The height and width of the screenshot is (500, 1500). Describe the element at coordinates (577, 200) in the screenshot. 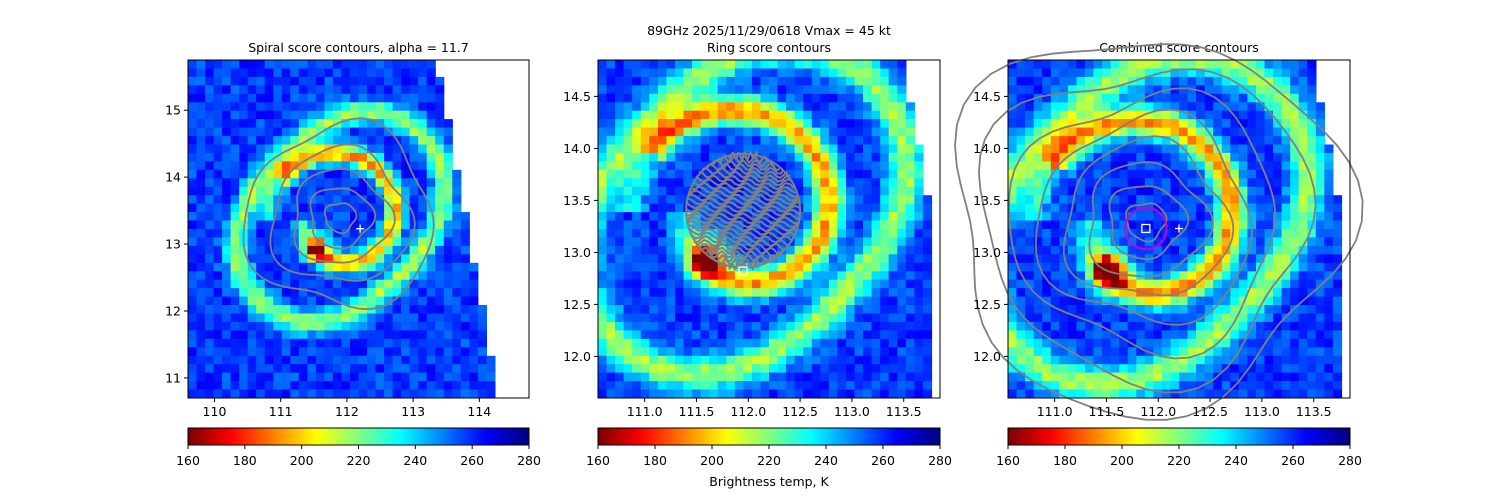

I see `y-tick-label: 13.5` at that location.